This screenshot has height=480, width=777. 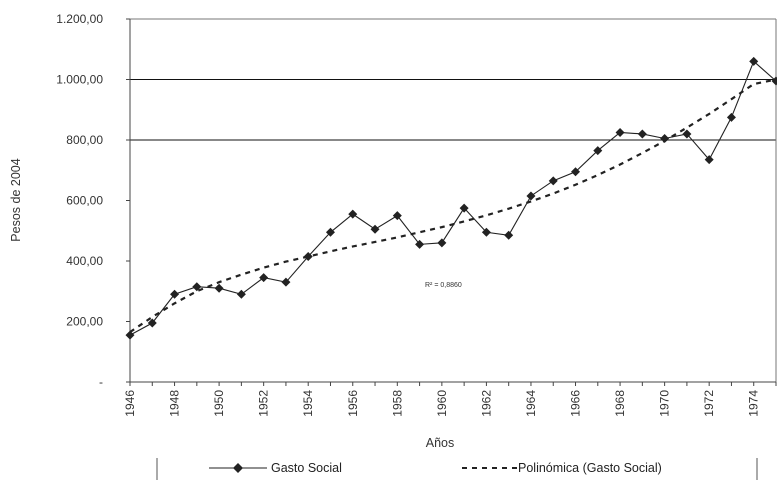 What do you see at coordinates (509, 235) in the screenshot?
I see `data-point-1963` at bounding box center [509, 235].